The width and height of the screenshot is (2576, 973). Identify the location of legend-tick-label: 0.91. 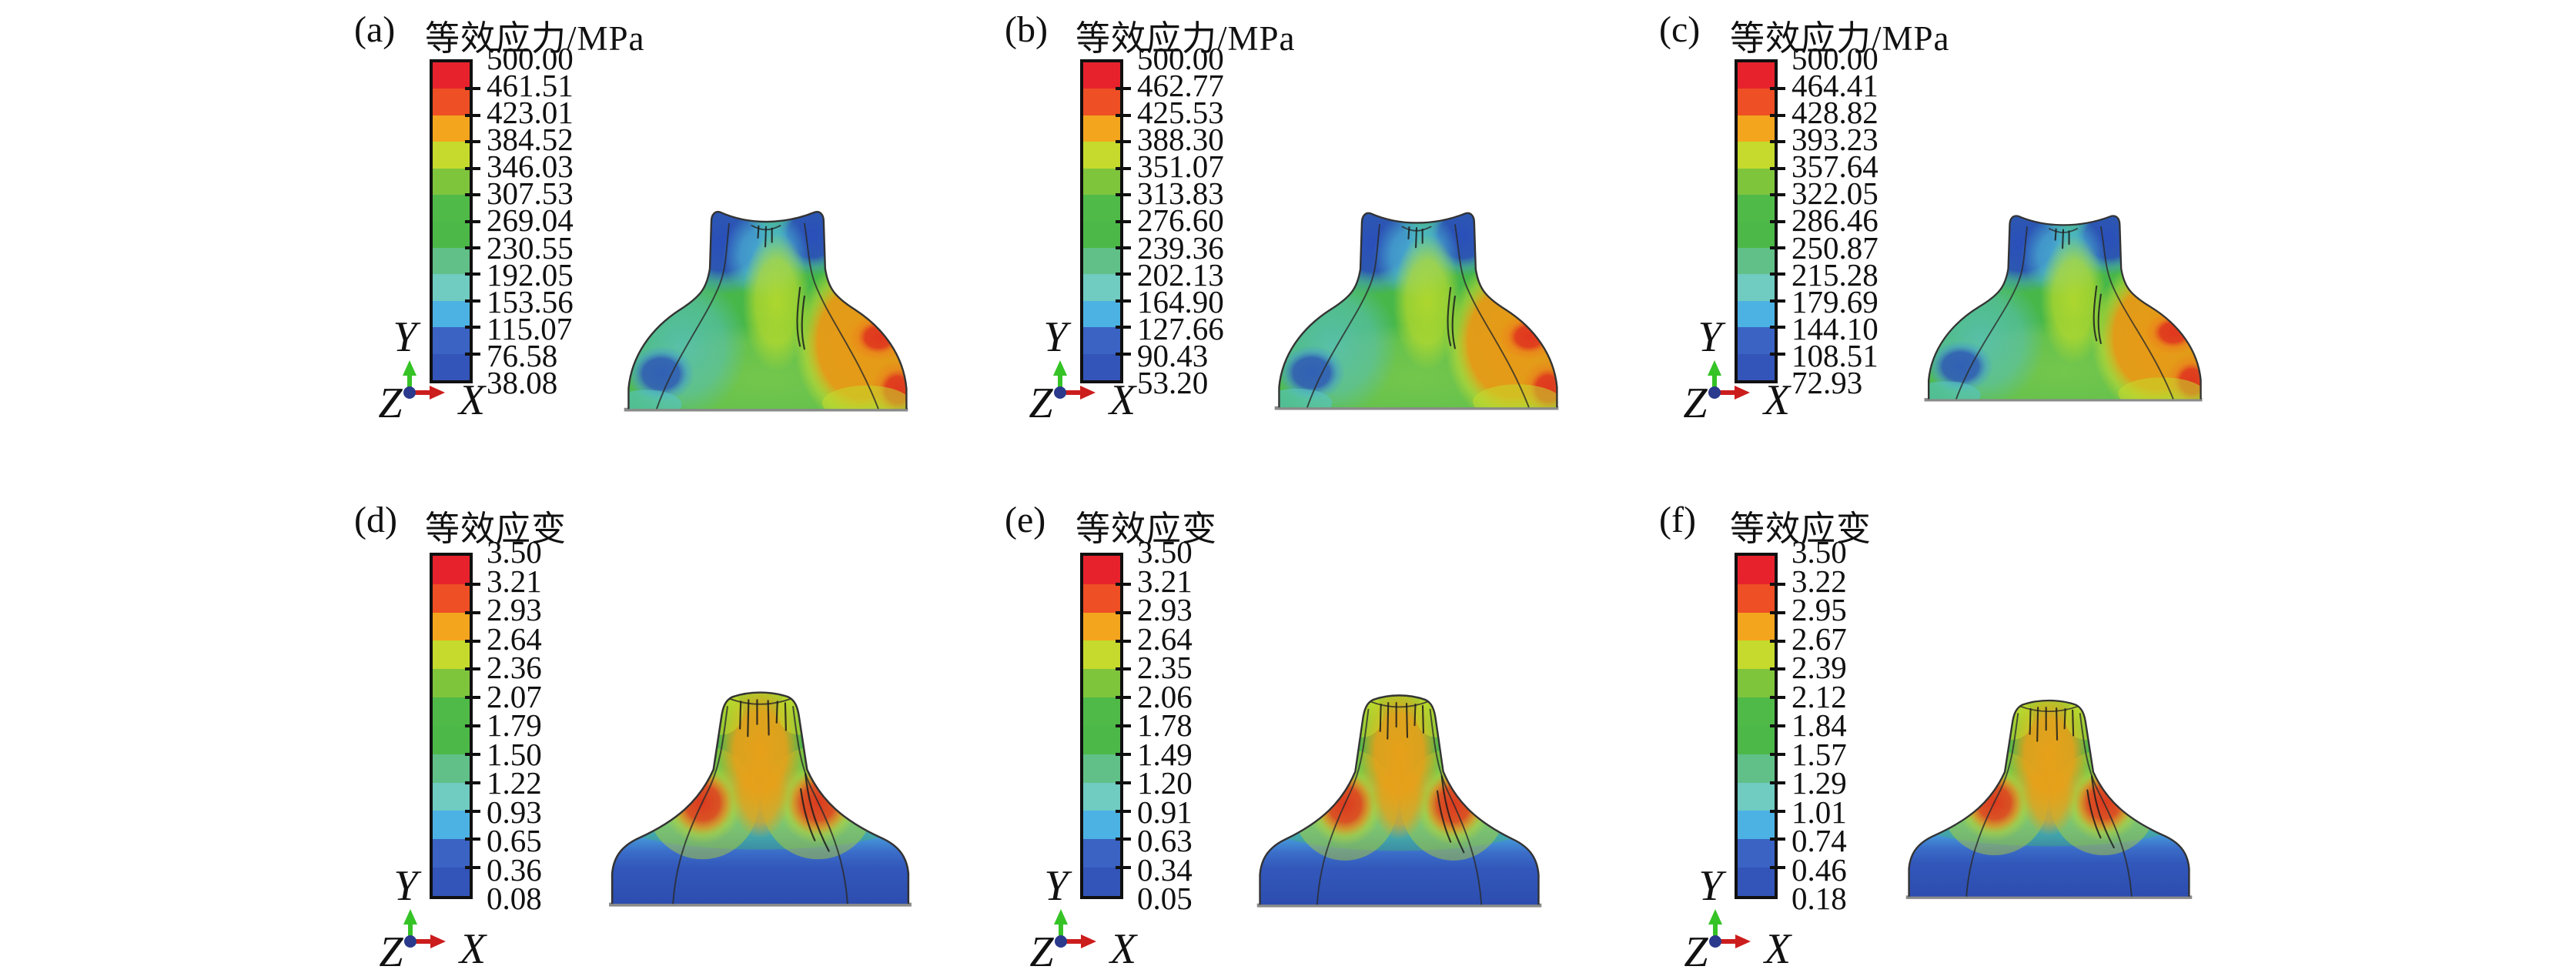
(1165, 812).